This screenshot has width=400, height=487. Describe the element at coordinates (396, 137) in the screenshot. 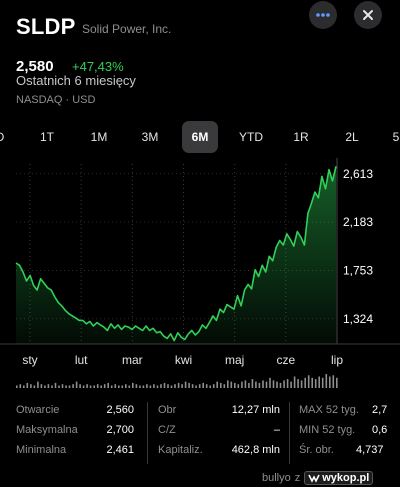

I see `tab-5l: 5` at that location.